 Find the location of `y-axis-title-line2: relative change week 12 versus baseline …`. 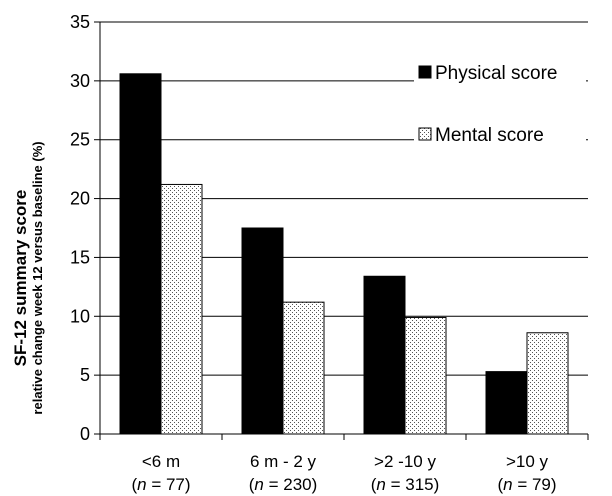

y-axis-title-line2: relative change week 12 versus baseline … is located at coordinates (37, 277).